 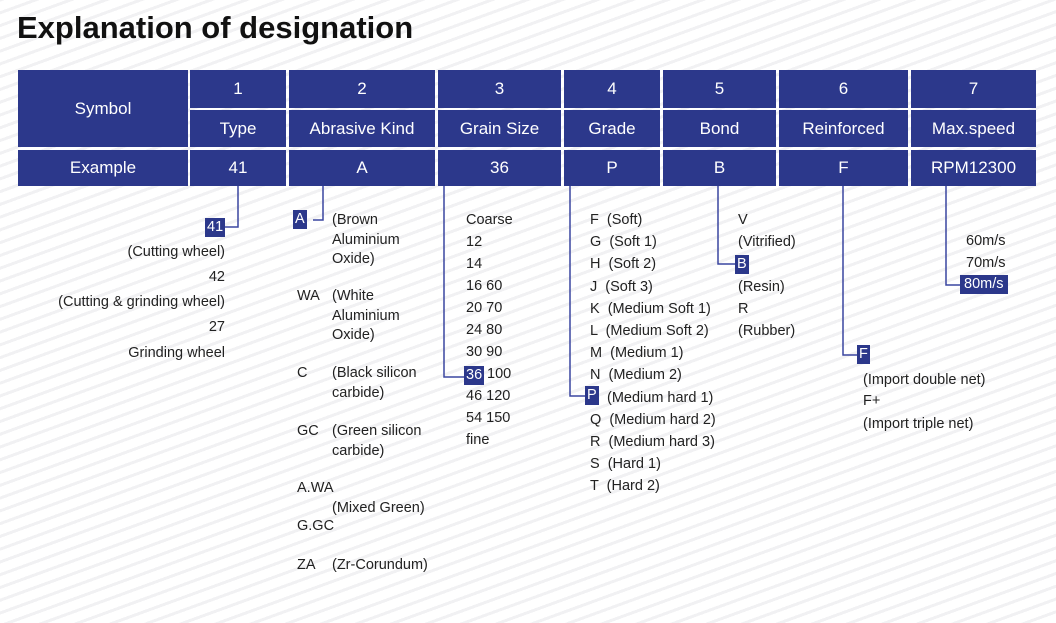 I want to click on column-name: Bond, so click(x=719, y=128).